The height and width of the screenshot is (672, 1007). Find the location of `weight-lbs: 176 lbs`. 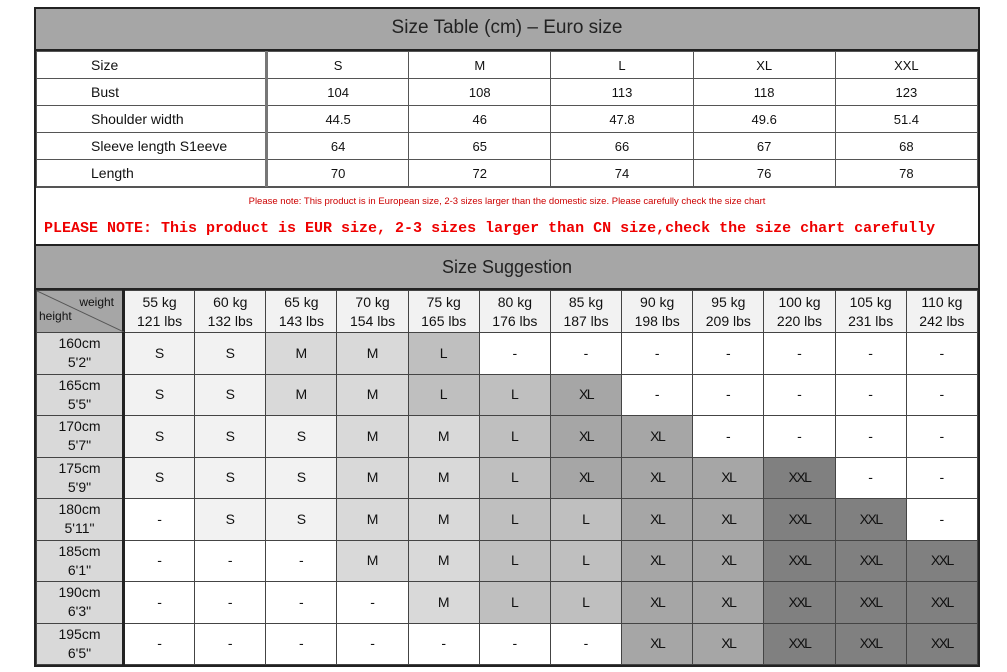

weight-lbs: 176 lbs is located at coordinates (515, 320).